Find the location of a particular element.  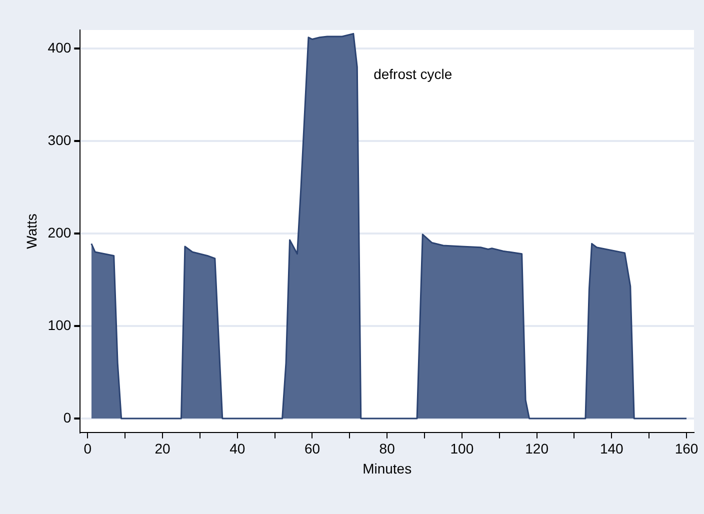

x-tick-label: 160 is located at coordinates (686, 448).